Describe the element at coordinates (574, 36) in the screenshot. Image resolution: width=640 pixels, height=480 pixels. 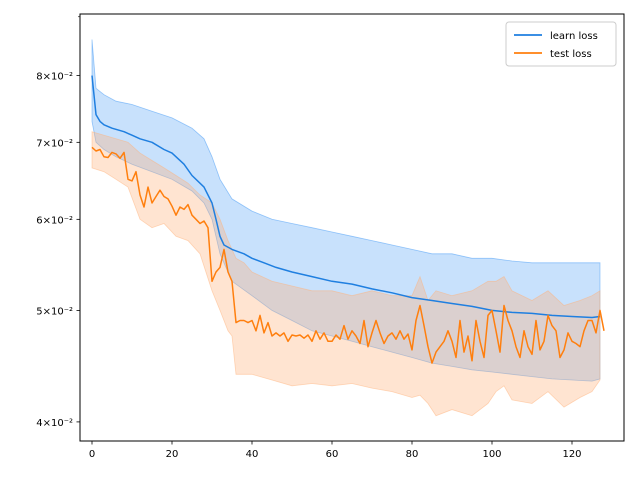
I see `legend-label: learn loss` at that location.